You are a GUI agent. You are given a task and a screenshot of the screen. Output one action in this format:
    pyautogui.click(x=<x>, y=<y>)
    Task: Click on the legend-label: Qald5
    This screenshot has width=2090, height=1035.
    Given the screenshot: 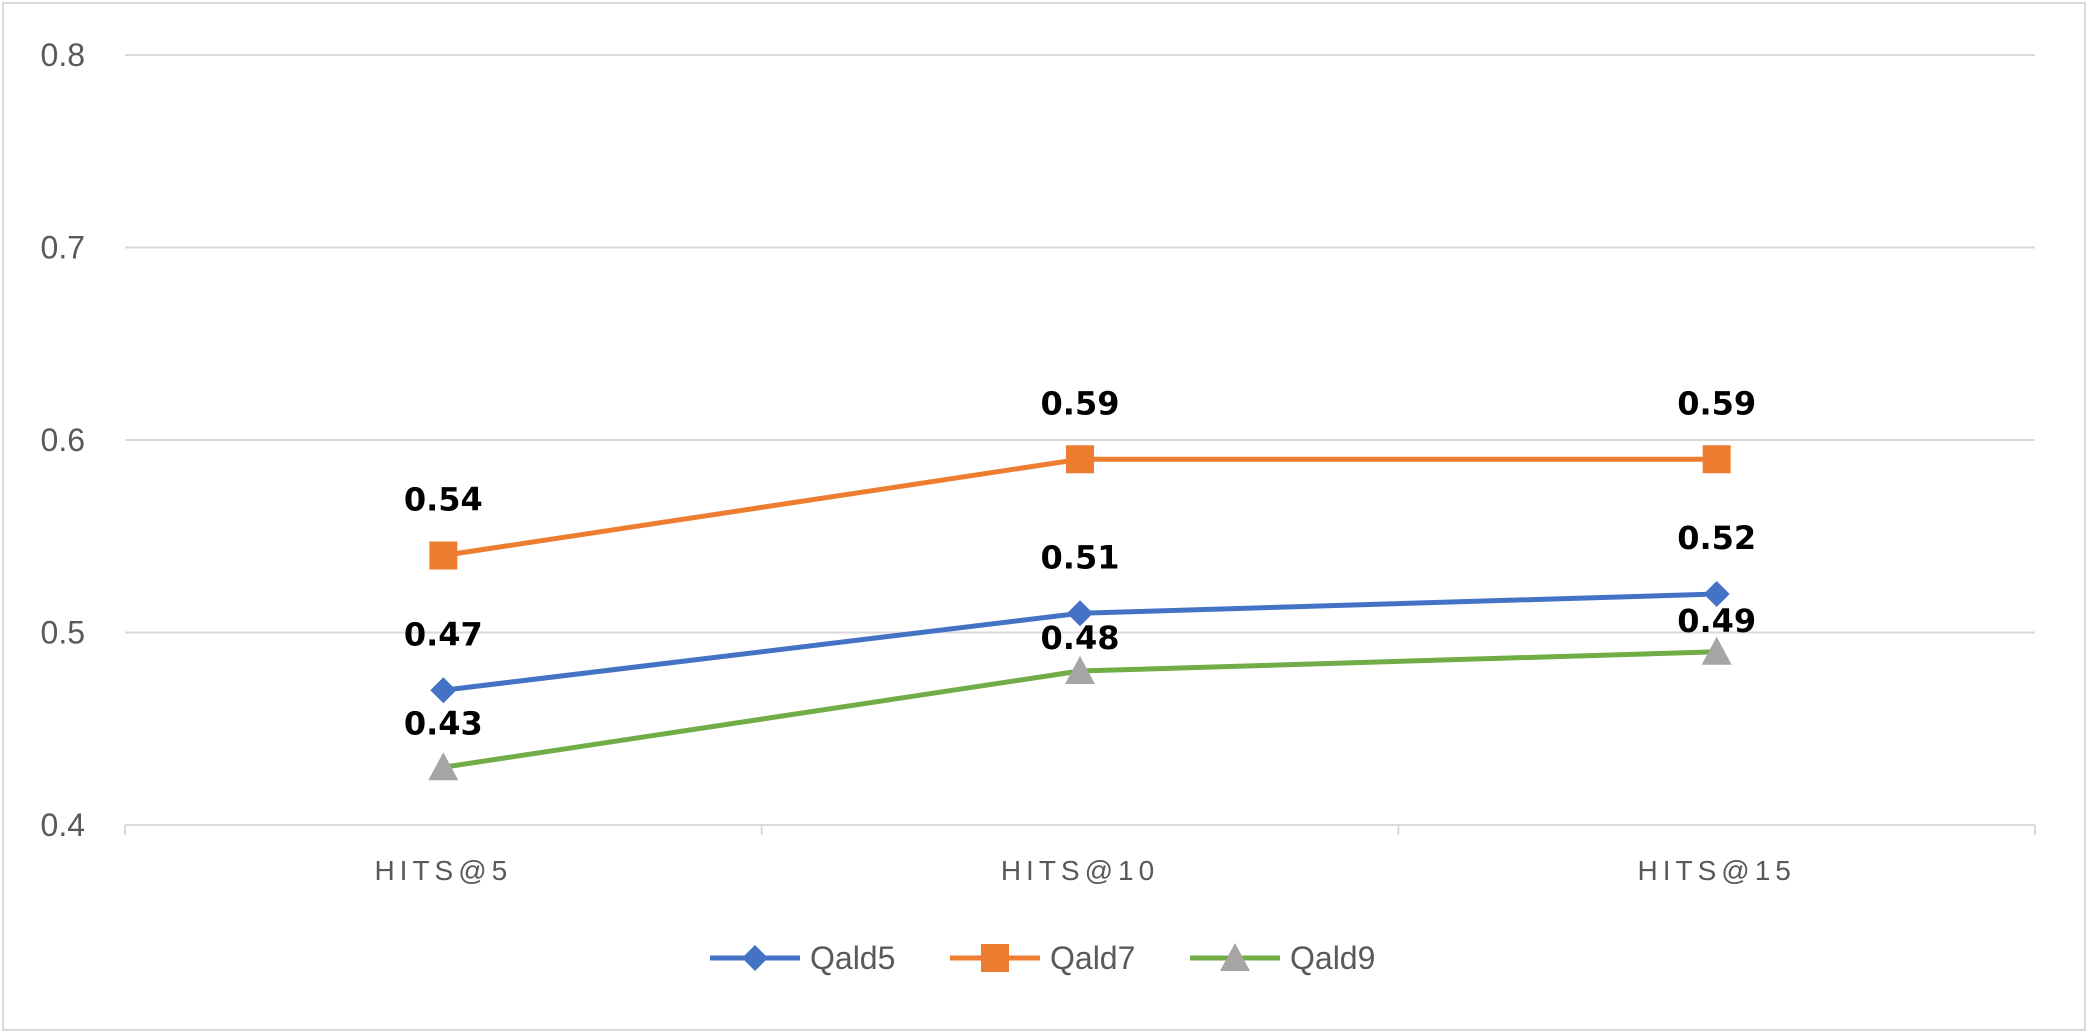 What is the action you would take?
    pyautogui.click(x=852, y=958)
    